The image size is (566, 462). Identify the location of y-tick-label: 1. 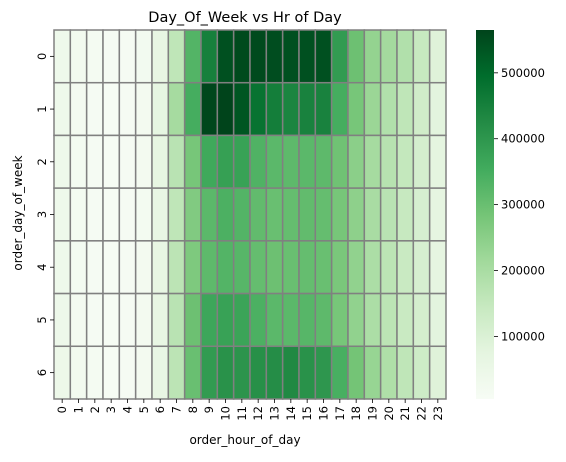
(42, 108).